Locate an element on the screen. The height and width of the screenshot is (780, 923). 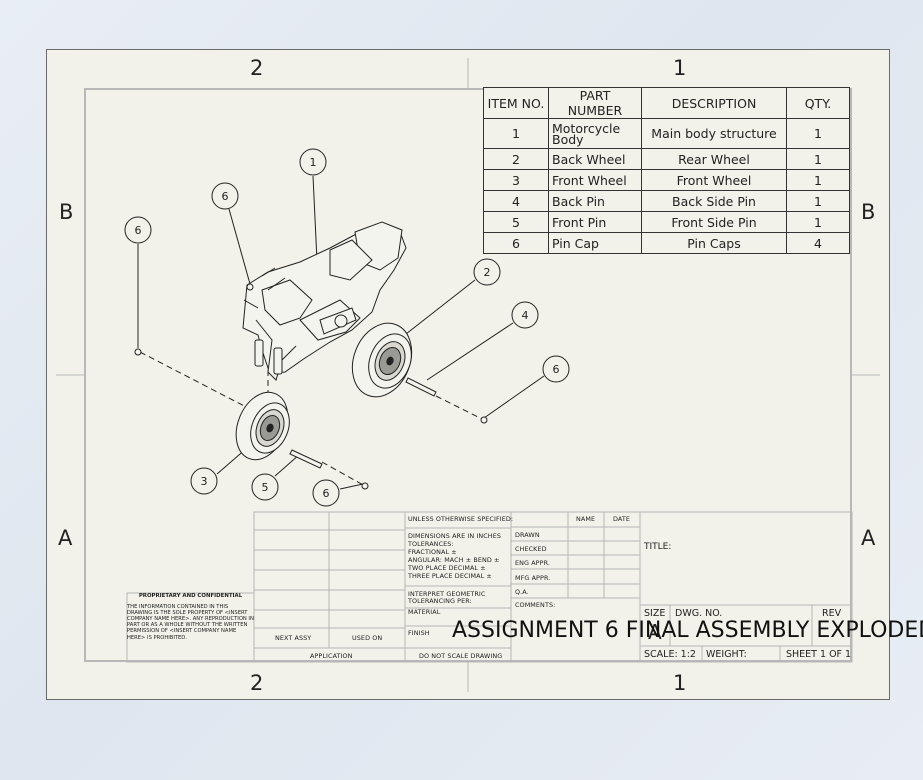
dwg-no-label: DWG. NO. is located at coordinates (699, 613).